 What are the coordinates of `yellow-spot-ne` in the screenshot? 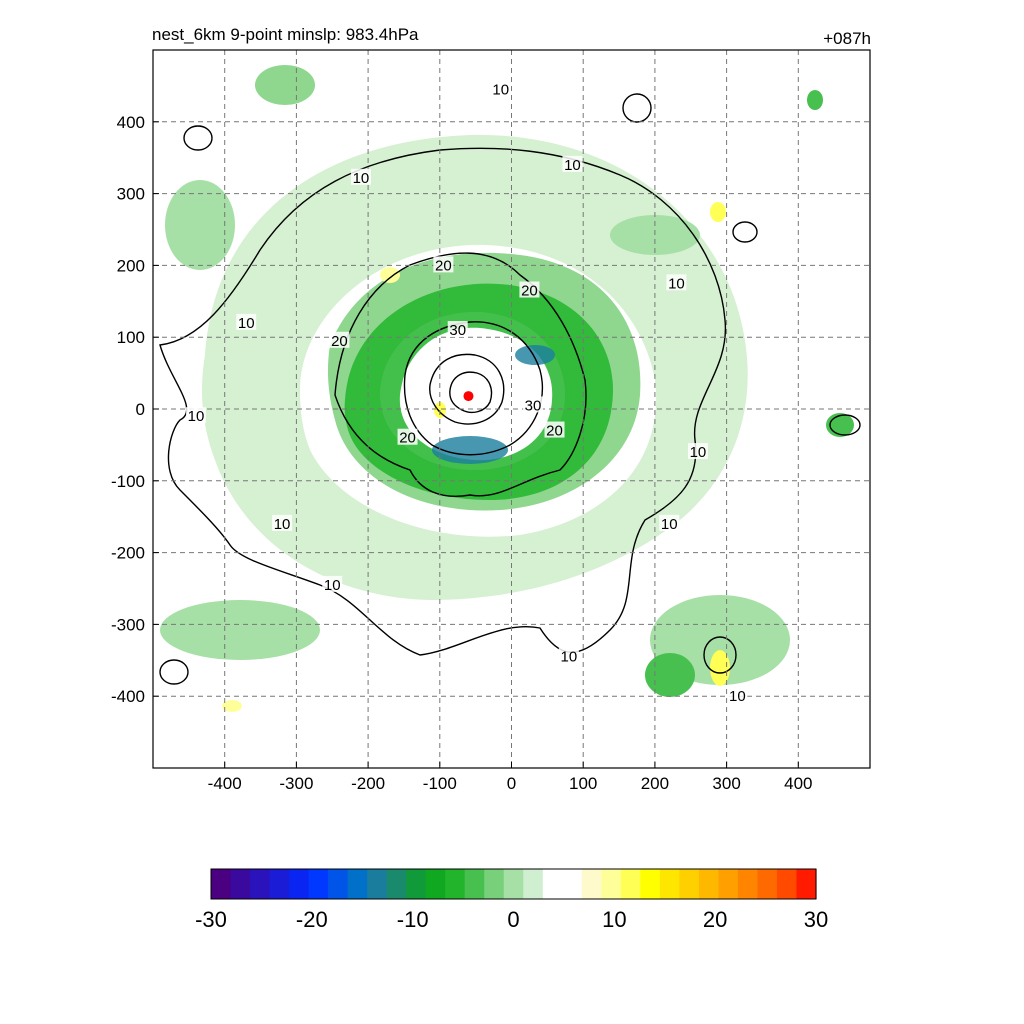 It's located at (718, 212).